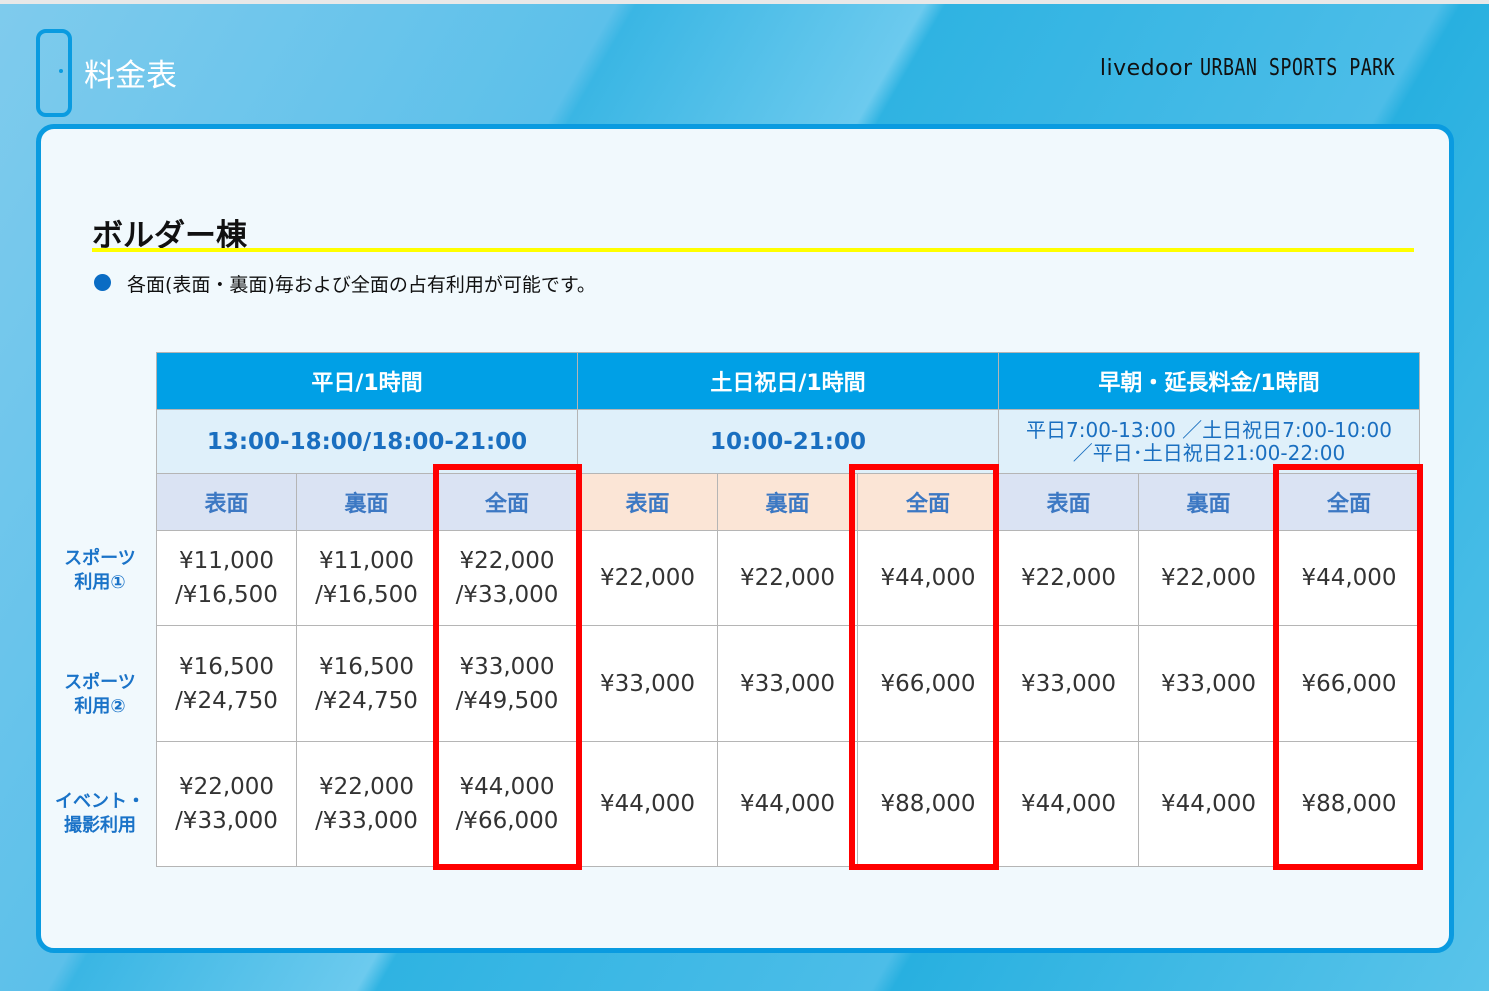 Image resolution: width=1489 pixels, height=991 pixels. Describe the element at coordinates (1209, 381) in the screenshot. I see `group-header-early-extended: 早朝・延長料金/1時間` at that location.